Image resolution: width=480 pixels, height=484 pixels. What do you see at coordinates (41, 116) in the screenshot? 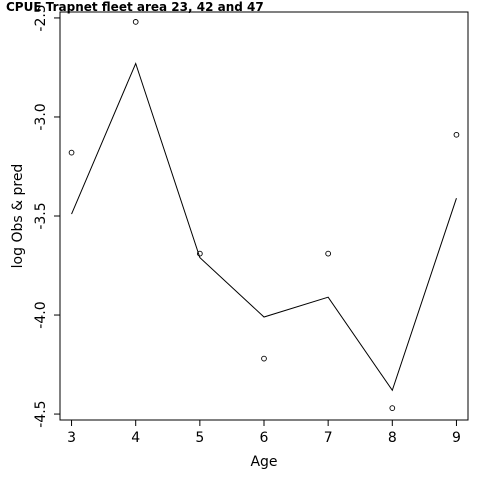
I see `y-tick-label: -3.0` at bounding box center [41, 116].